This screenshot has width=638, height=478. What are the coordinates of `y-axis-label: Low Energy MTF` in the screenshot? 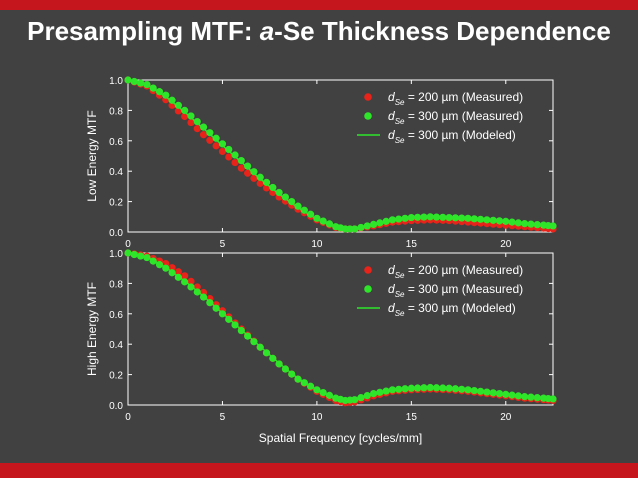 It's located at (92, 155).